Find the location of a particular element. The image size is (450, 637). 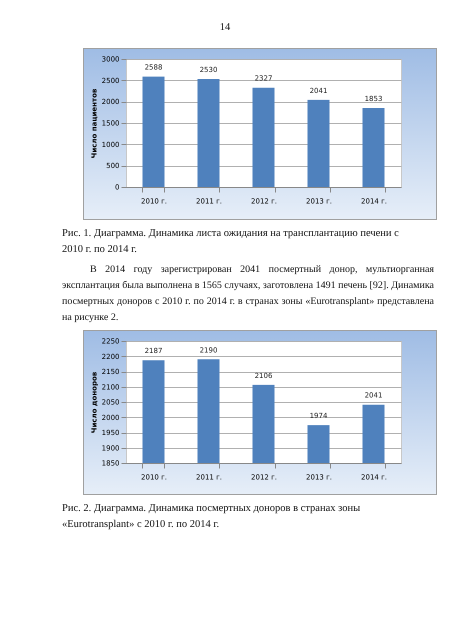

text: В 2014 году зарегистрирован 2041 посмертный донор, мультиорганная эксплантация была выполнена в 1565 случаях, заготовлена 1491 печень [92]. Динамика посмертных доноров с 2010 г. по 2014 г. в странах зоны «Eurotransplant» представлена на рисунке 2. is located at coordinates (248, 293).